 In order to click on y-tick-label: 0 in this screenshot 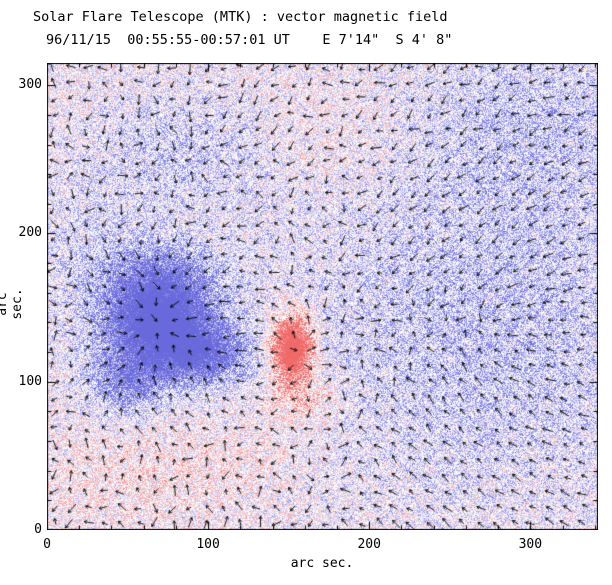, I will do `click(38, 529)`.